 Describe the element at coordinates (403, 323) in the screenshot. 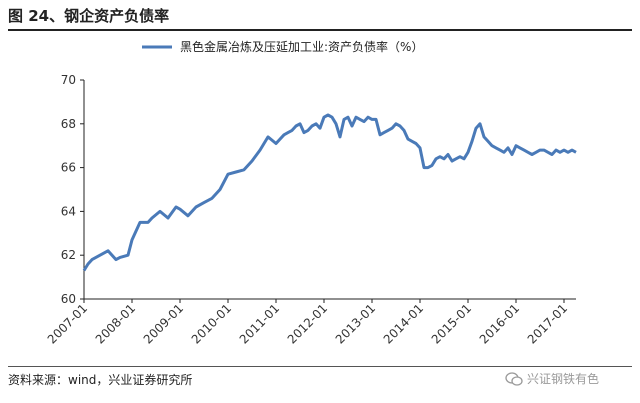

I see `x-tick-label: 2014-01` at that location.